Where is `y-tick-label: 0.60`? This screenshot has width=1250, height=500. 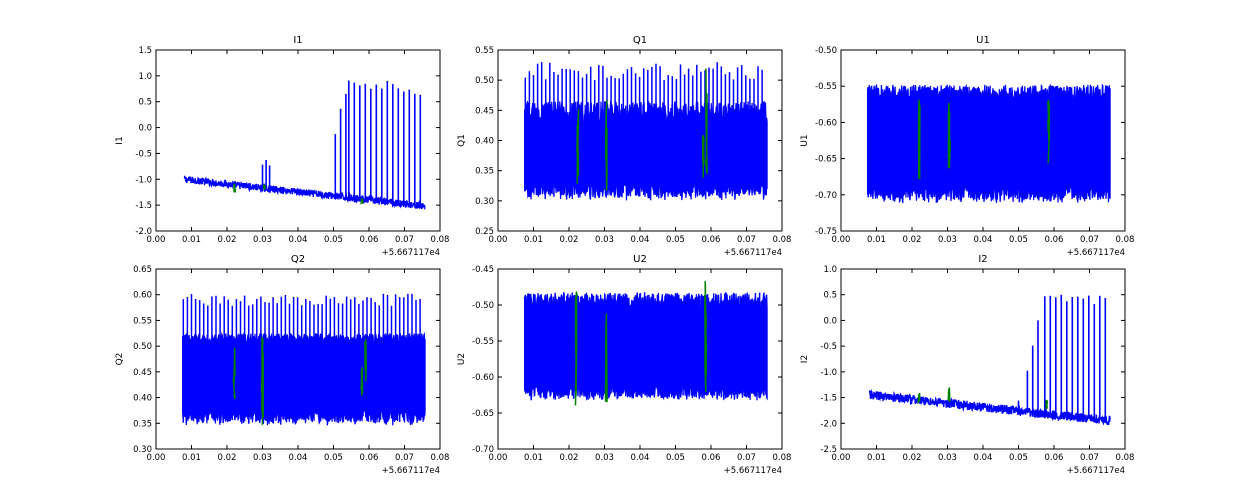 y-tick-label: 0.60 is located at coordinates (142, 296).